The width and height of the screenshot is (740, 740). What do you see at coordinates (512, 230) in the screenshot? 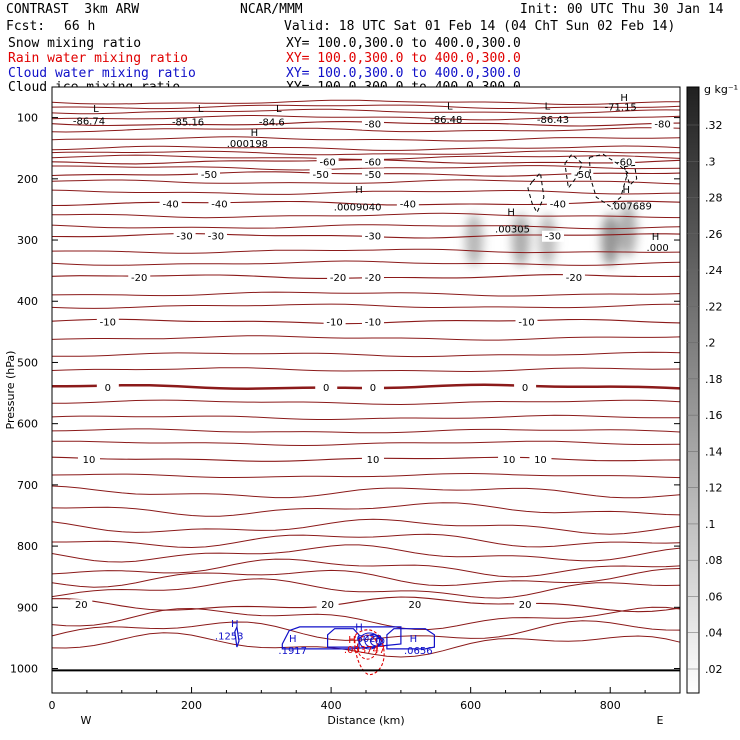
I see `extremum-label: .00305` at bounding box center [512, 230].